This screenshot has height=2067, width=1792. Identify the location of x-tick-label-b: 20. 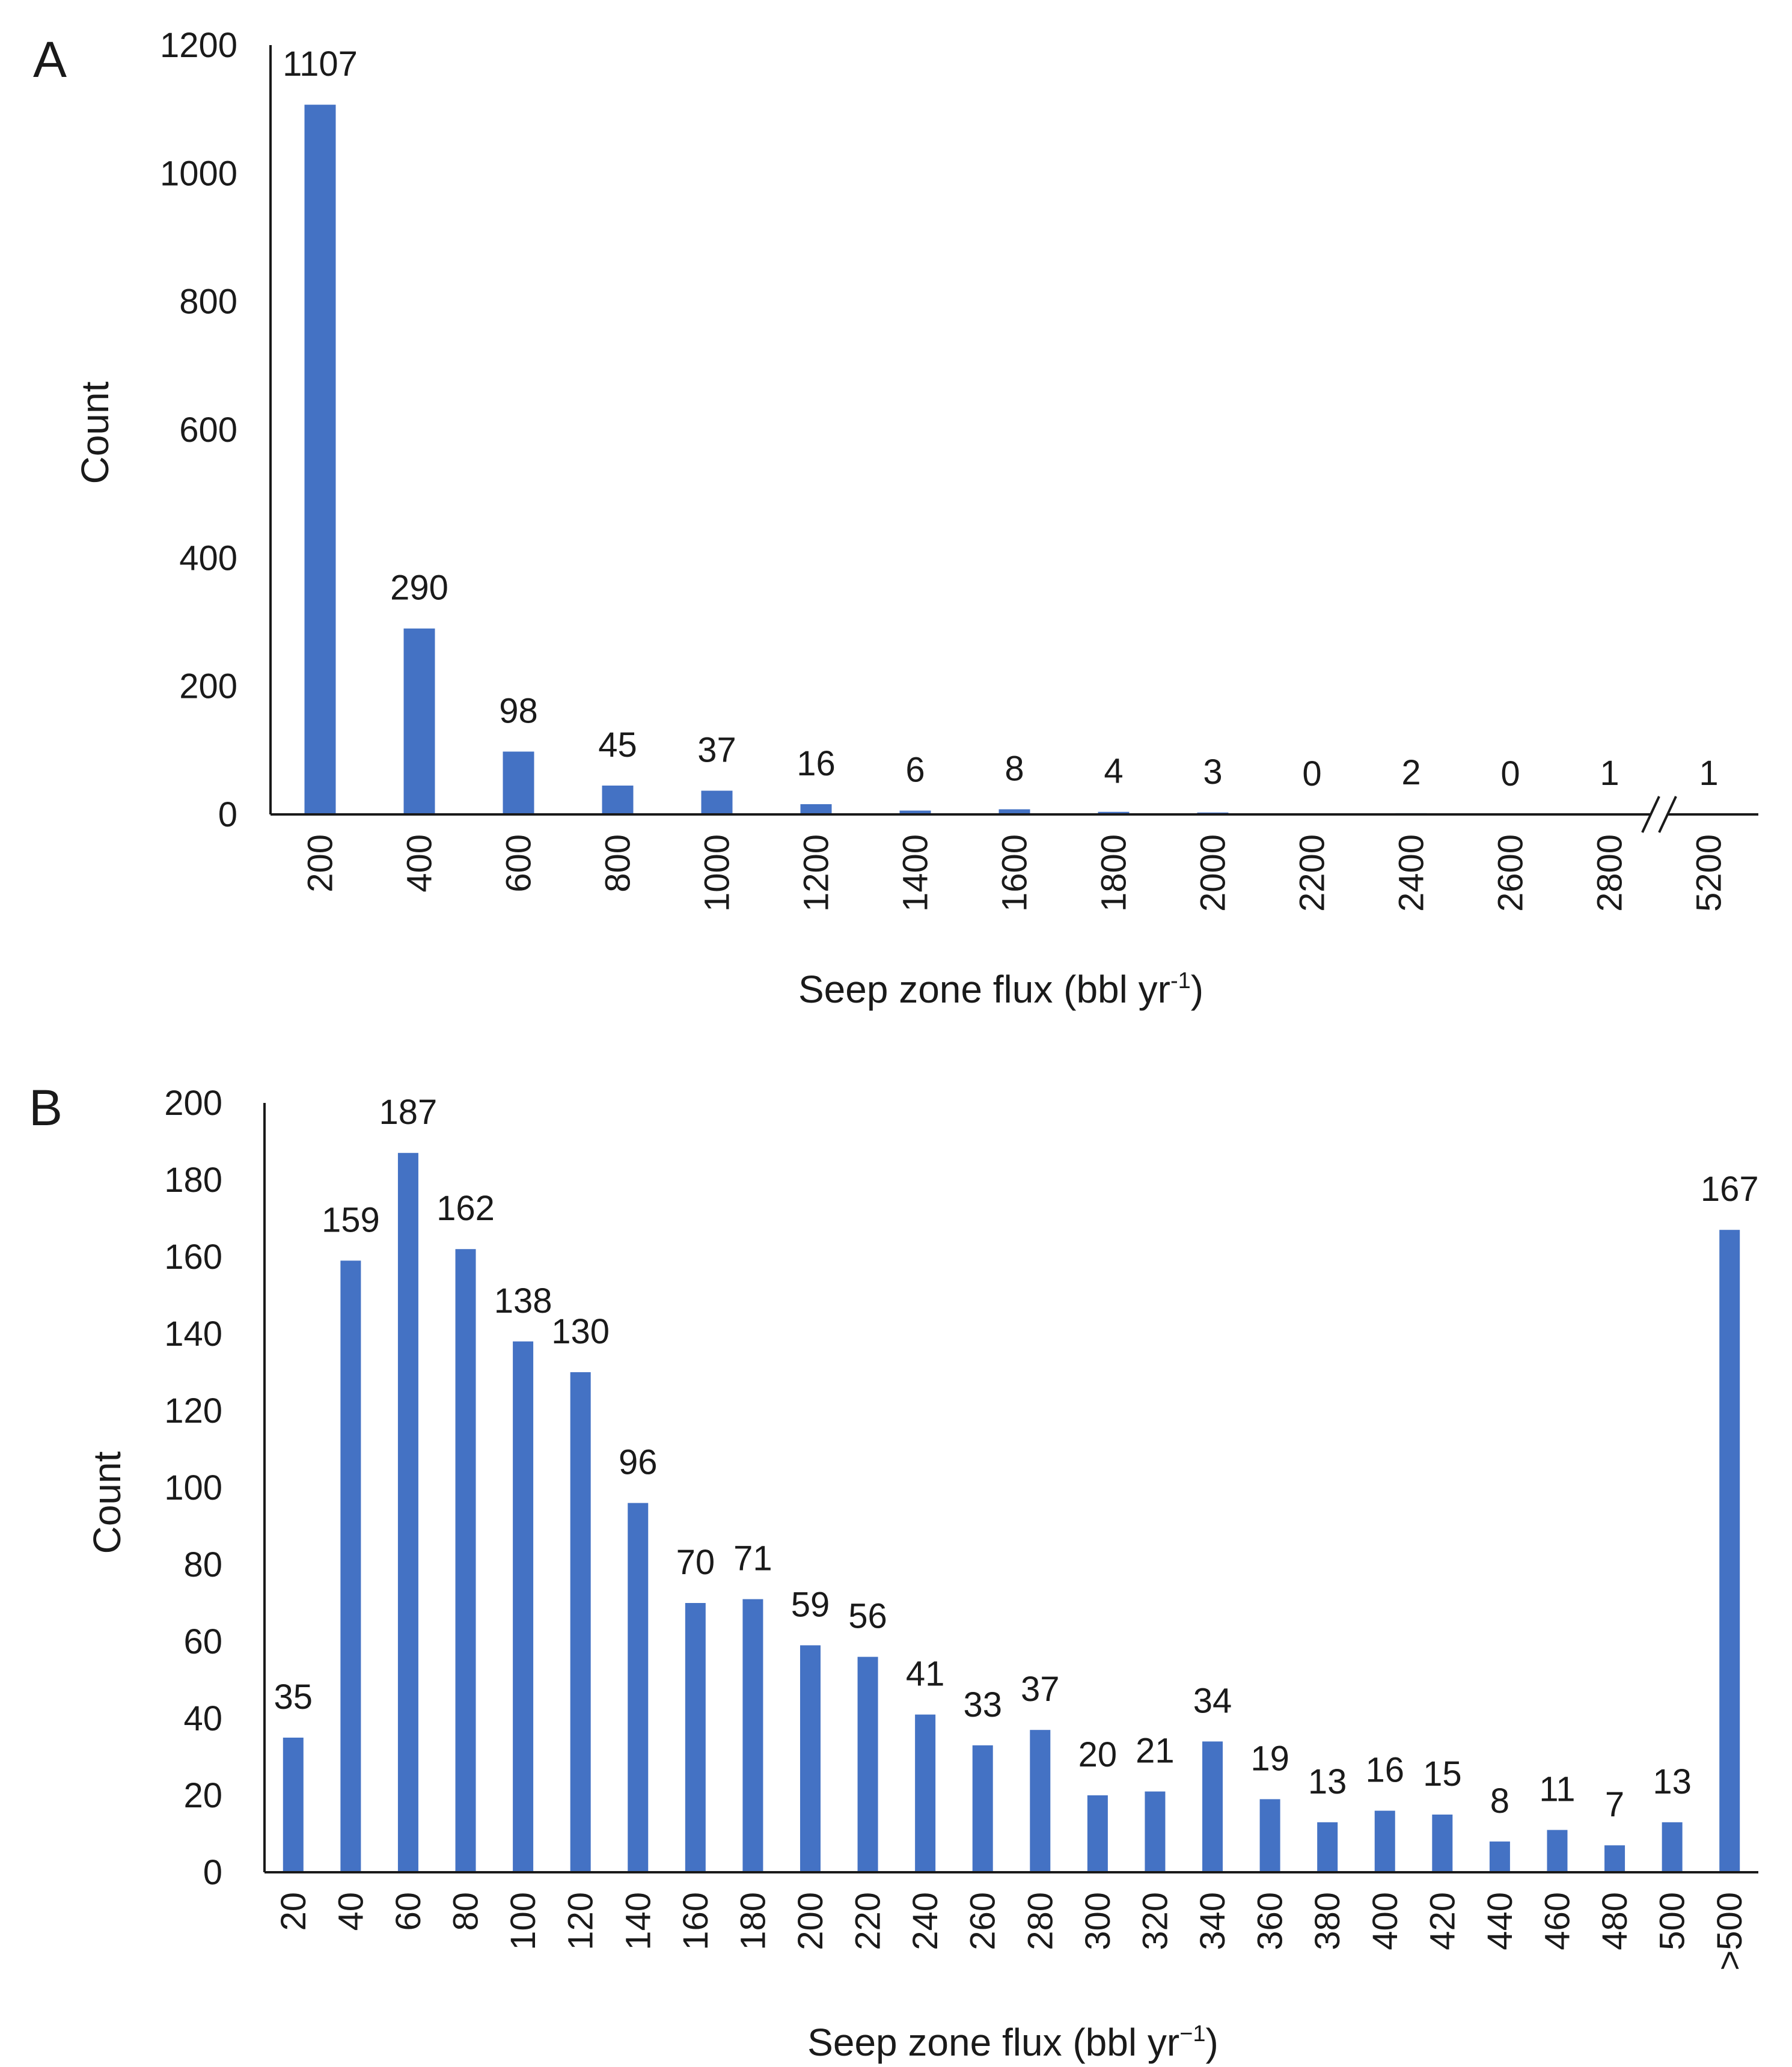
(293, 1911).